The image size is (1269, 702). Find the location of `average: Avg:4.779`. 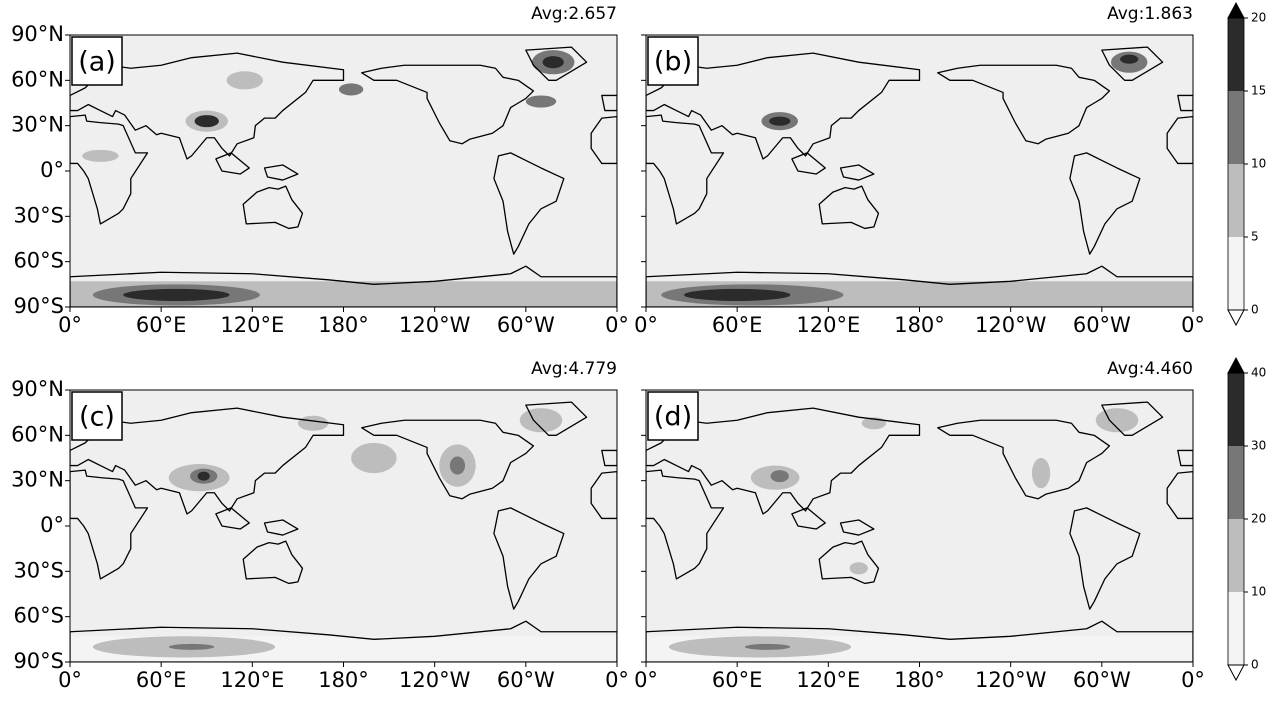

average: Avg:4.779 is located at coordinates (574, 369).